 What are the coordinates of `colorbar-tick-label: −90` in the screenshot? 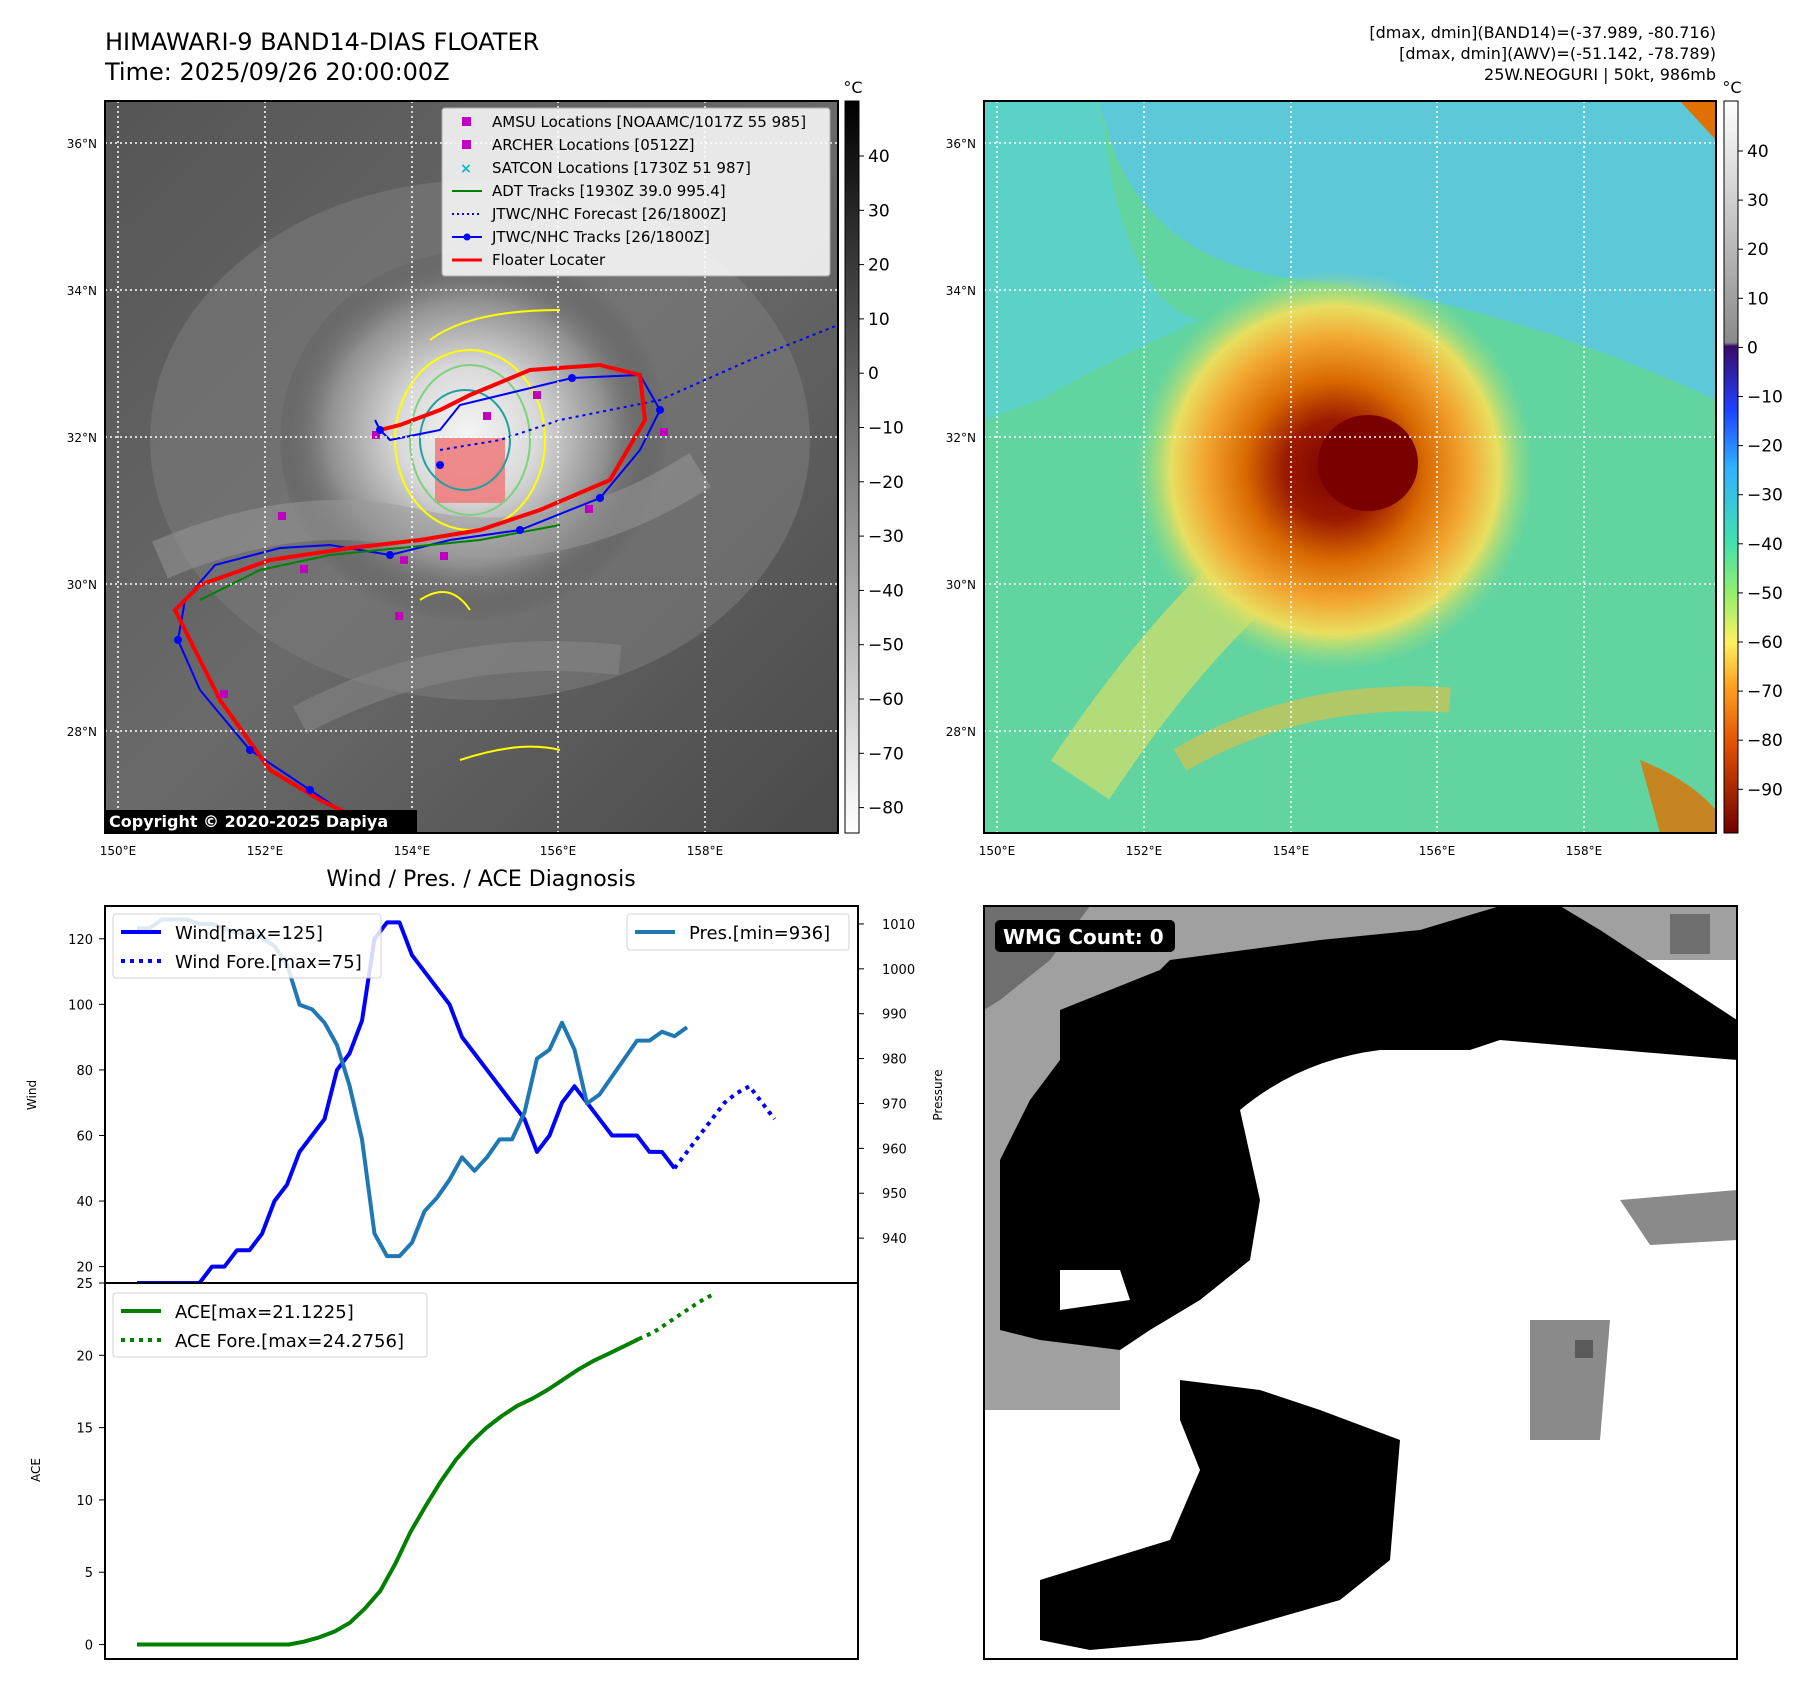 It's located at (1765, 790).